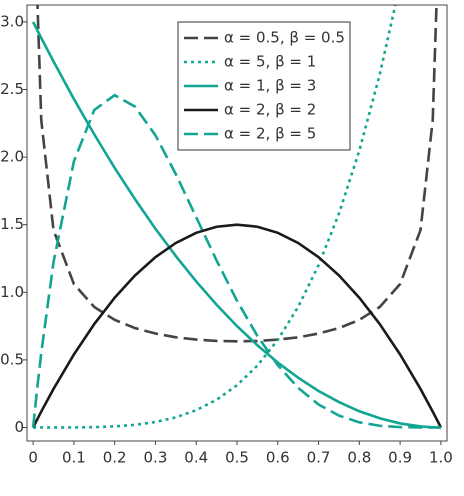 This screenshot has width=464, height=496. Describe the element at coordinates (400, 458) in the screenshot. I see `x-tick-label: 0.9` at that location.